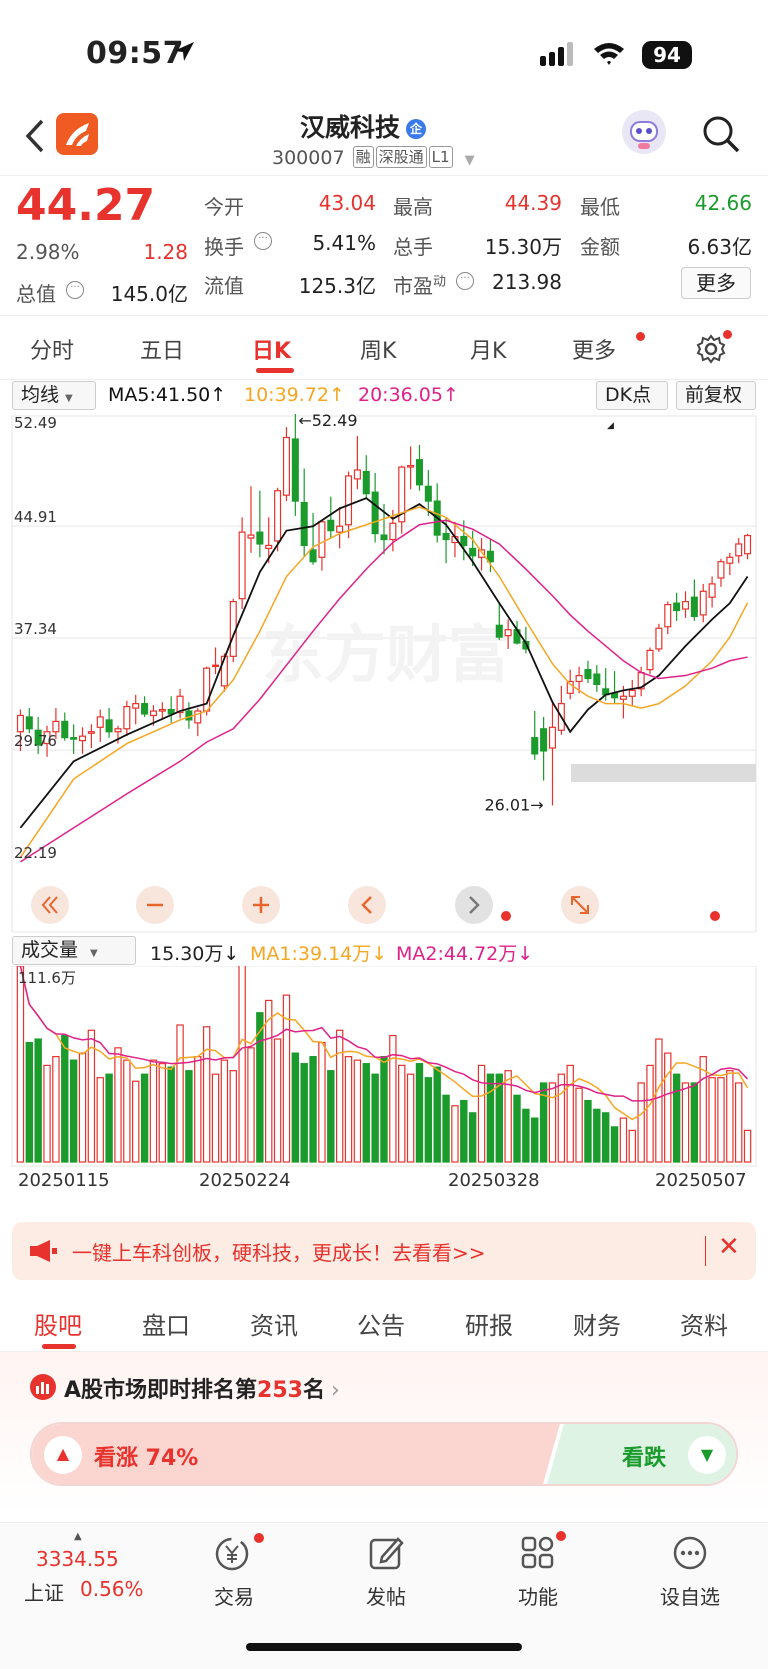 The width and height of the screenshot is (768, 1669). I want to click on price-axis: 52.49 44.91 37.34 29.76 22.19, so click(35, 638).